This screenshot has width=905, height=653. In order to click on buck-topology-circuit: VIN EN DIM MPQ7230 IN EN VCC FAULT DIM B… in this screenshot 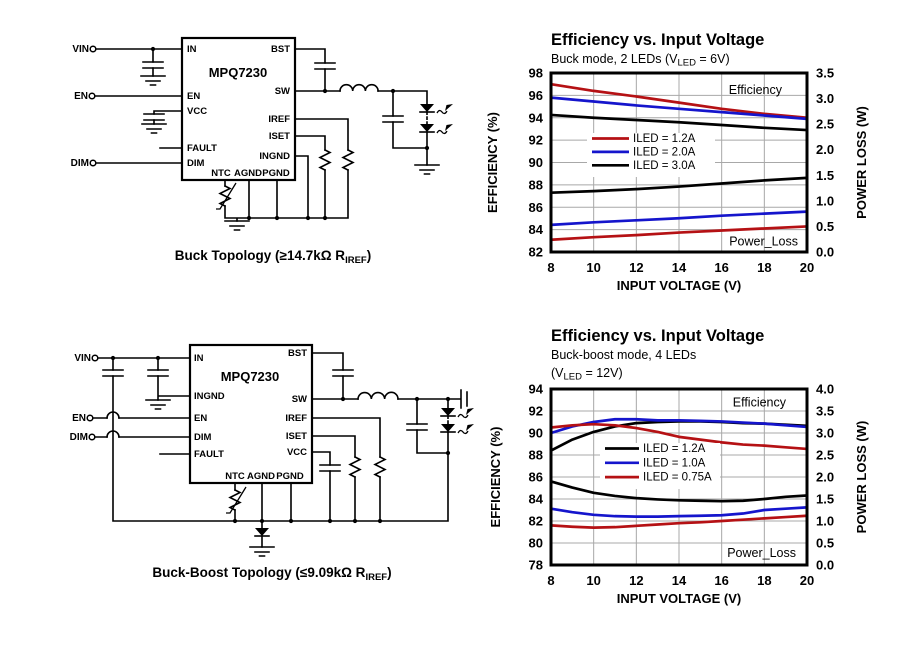, I will do `click(262, 151)`.